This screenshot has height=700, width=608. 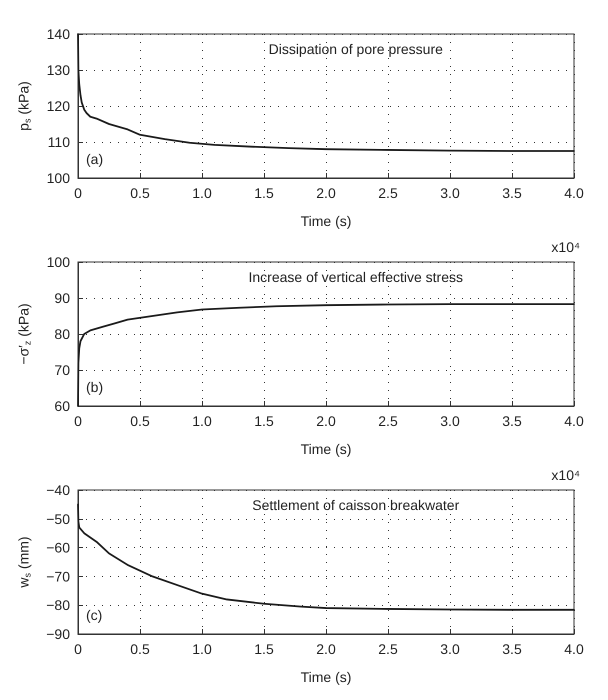 What do you see at coordinates (58, 70) in the screenshot?
I see `y-tick-label: 130` at bounding box center [58, 70].